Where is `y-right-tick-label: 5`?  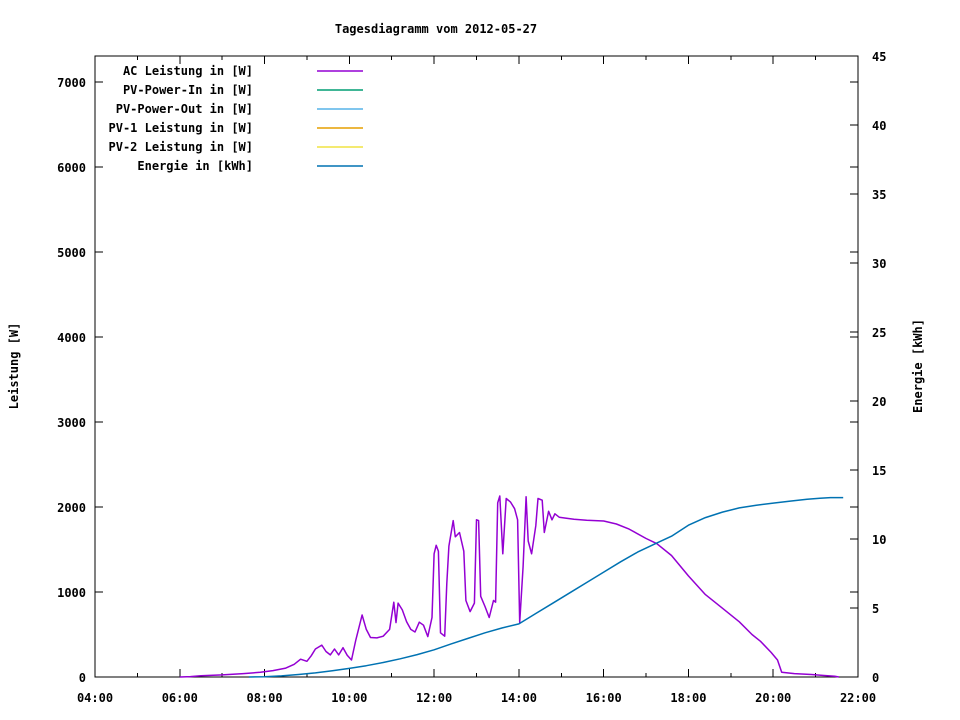 y-right-tick-label: 5 is located at coordinates (875, 609).